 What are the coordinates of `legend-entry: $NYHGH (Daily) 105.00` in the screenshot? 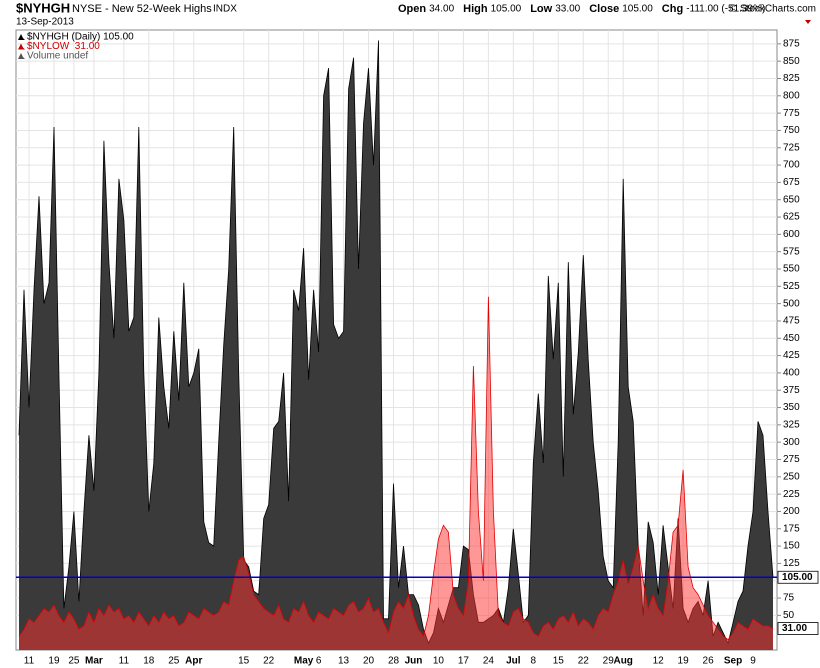 It's located at (80, 37).